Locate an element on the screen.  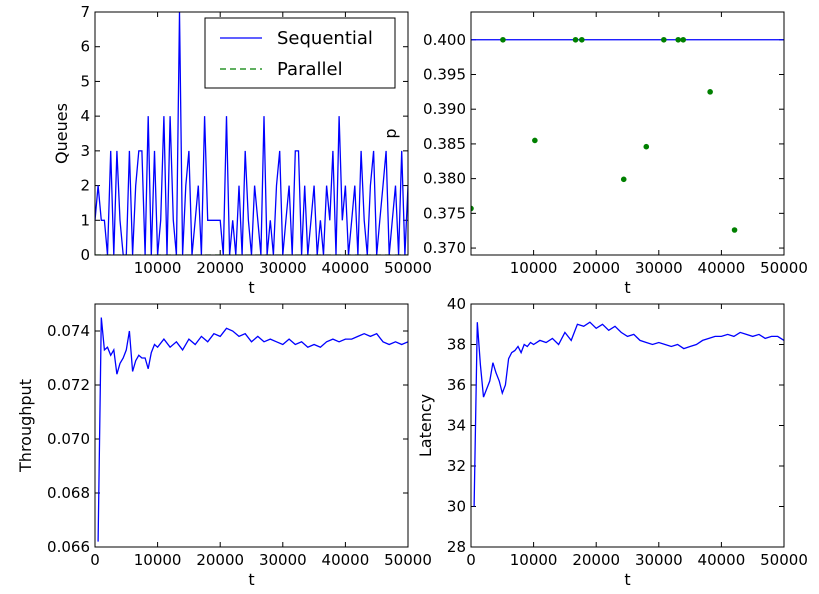
p-xtick-label: 40000 is located at coordinates (722, 268).